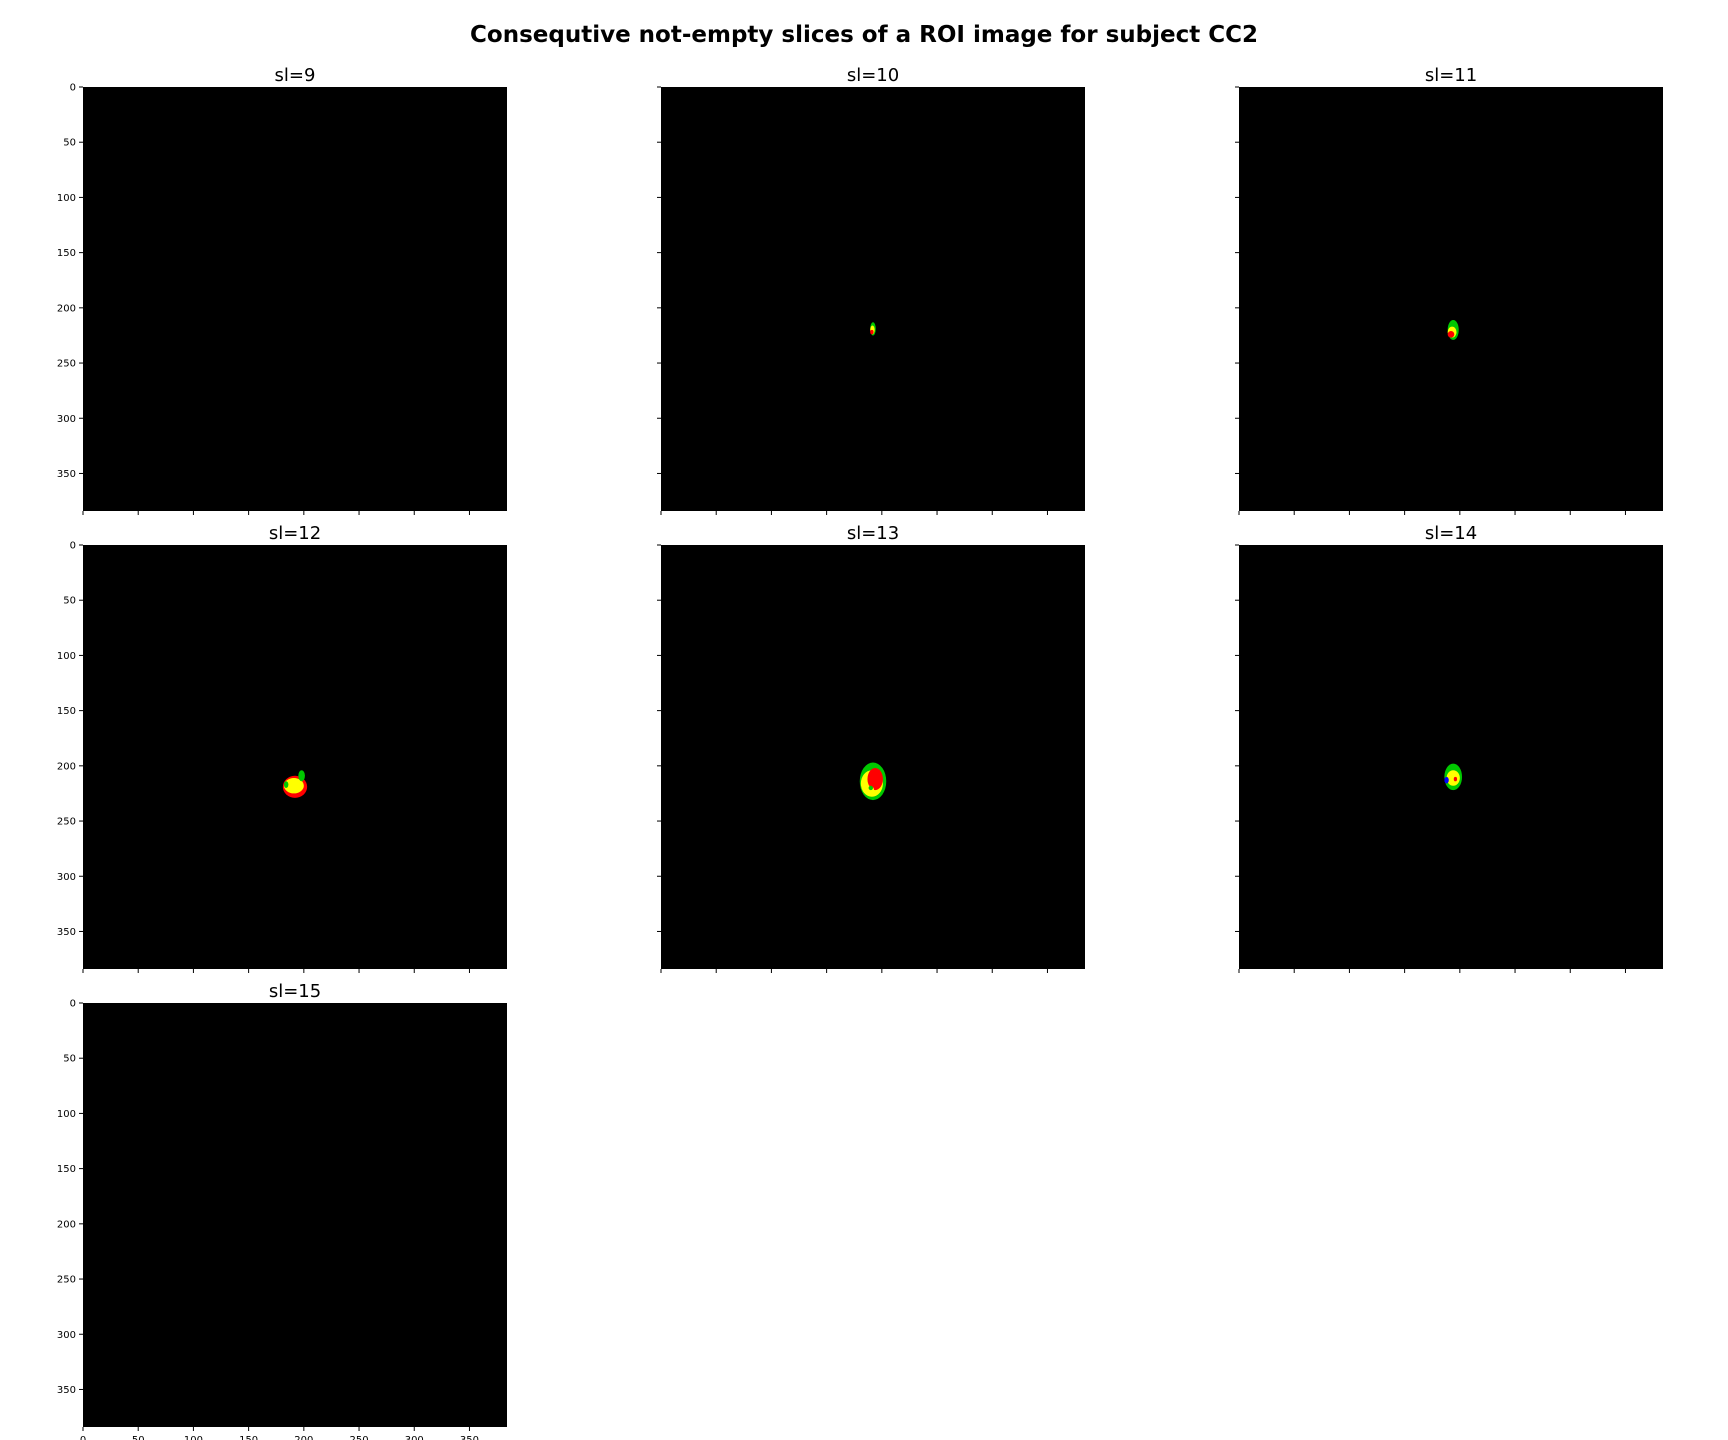 The height and width of the screenshot is (1440, 1728). What do you see at coordinates (303, 1437) in the screenshot?
I see `x-tick-label: 200` at bounding box center [303, 1437].